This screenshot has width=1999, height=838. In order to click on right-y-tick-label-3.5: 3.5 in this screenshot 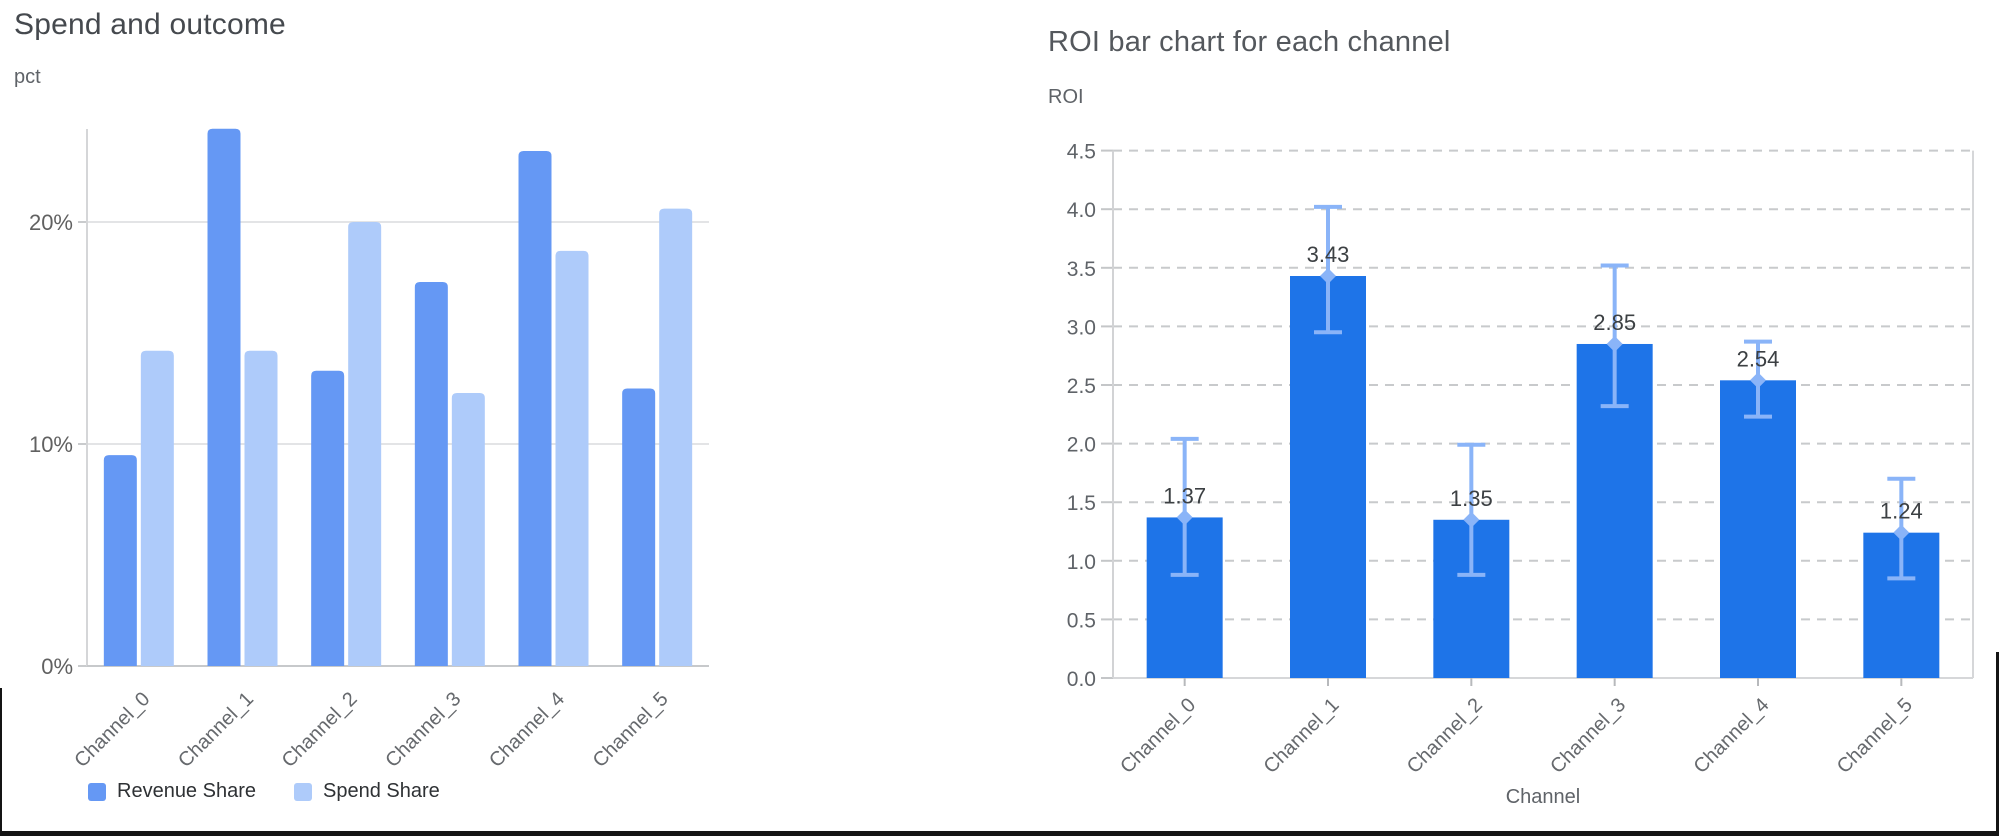, I will do `click(1081, 269)`.